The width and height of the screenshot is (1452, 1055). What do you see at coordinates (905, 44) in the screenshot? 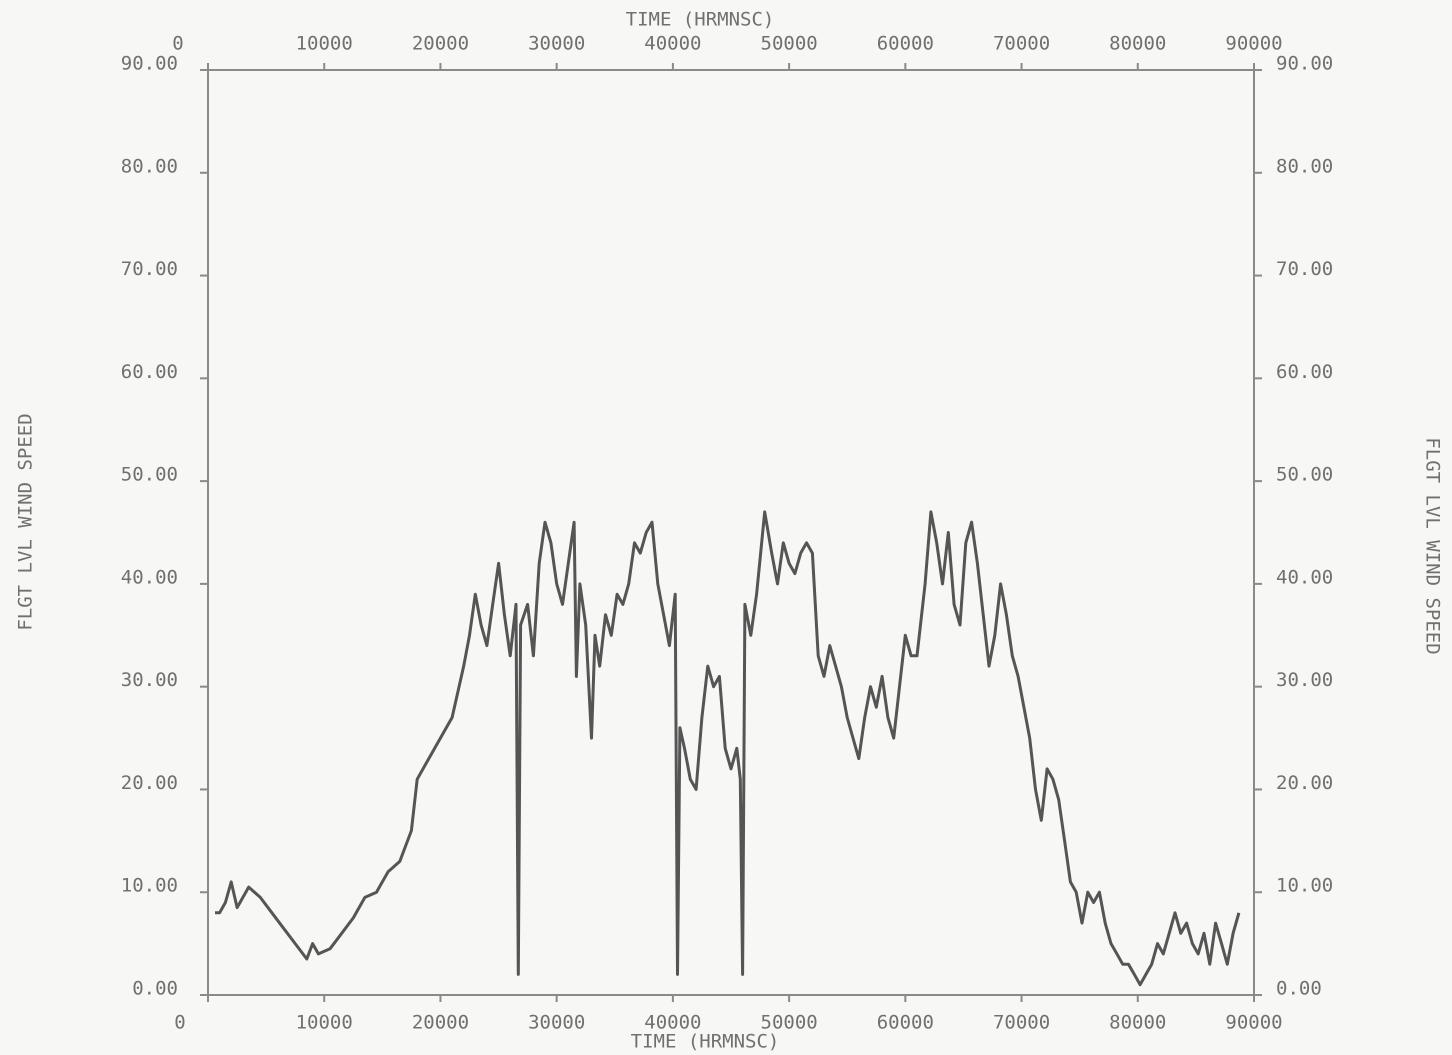
I see `x2-tick-label: 60000` at bounding box center [905, 44].